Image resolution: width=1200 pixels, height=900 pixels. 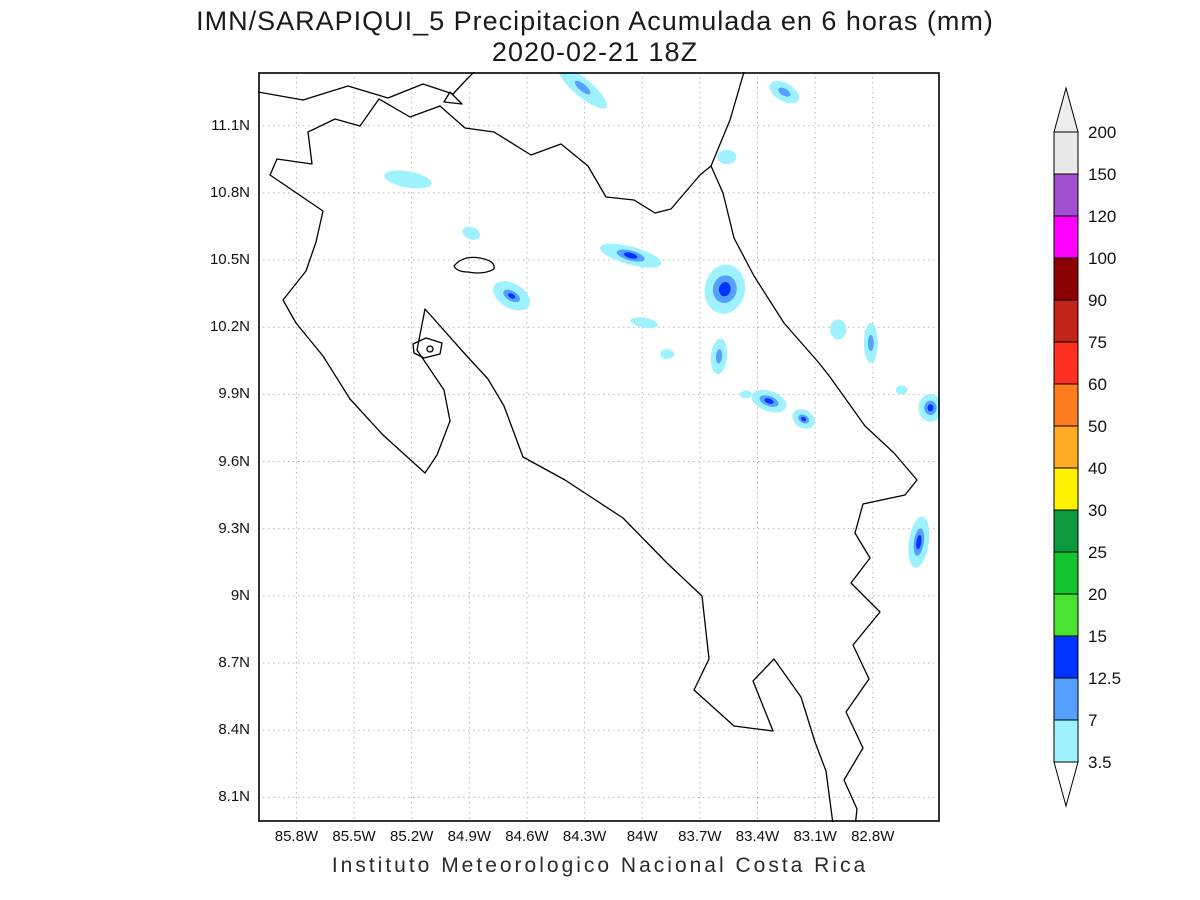 I want to click on colorbar-label: 60, so click(x=1097, y=384).